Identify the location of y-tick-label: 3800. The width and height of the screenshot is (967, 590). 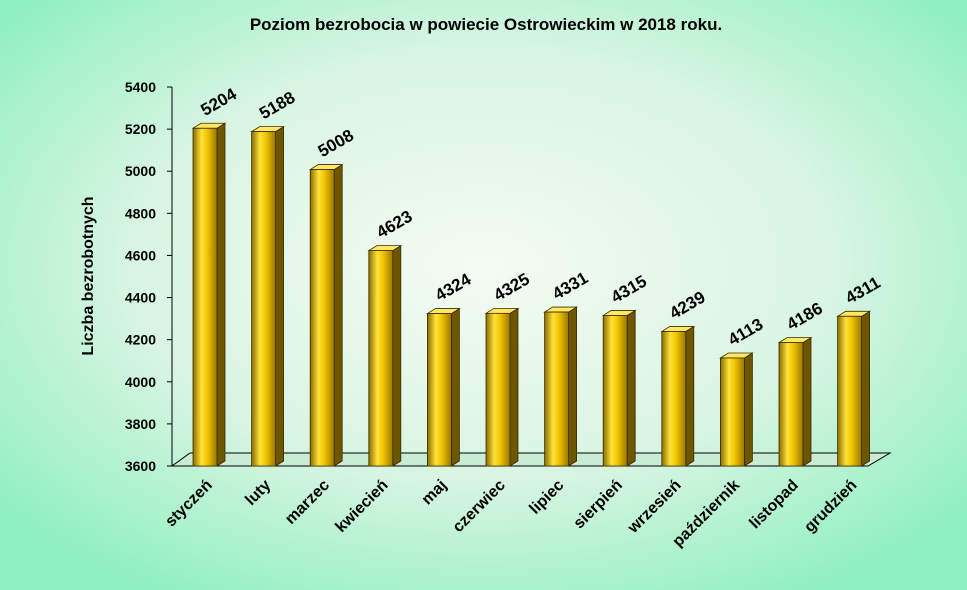
(140, 424).